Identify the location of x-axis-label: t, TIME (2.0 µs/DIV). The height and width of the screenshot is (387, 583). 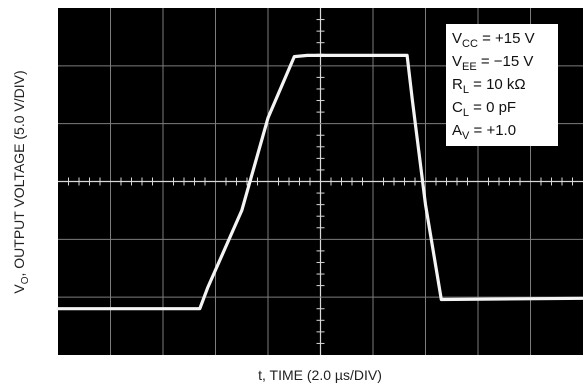
(320, 375).